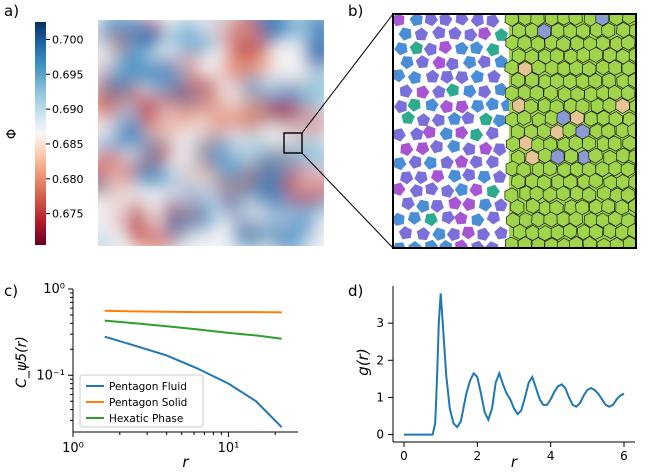  I want to click on panel-label-b: b), so click(356, 11).